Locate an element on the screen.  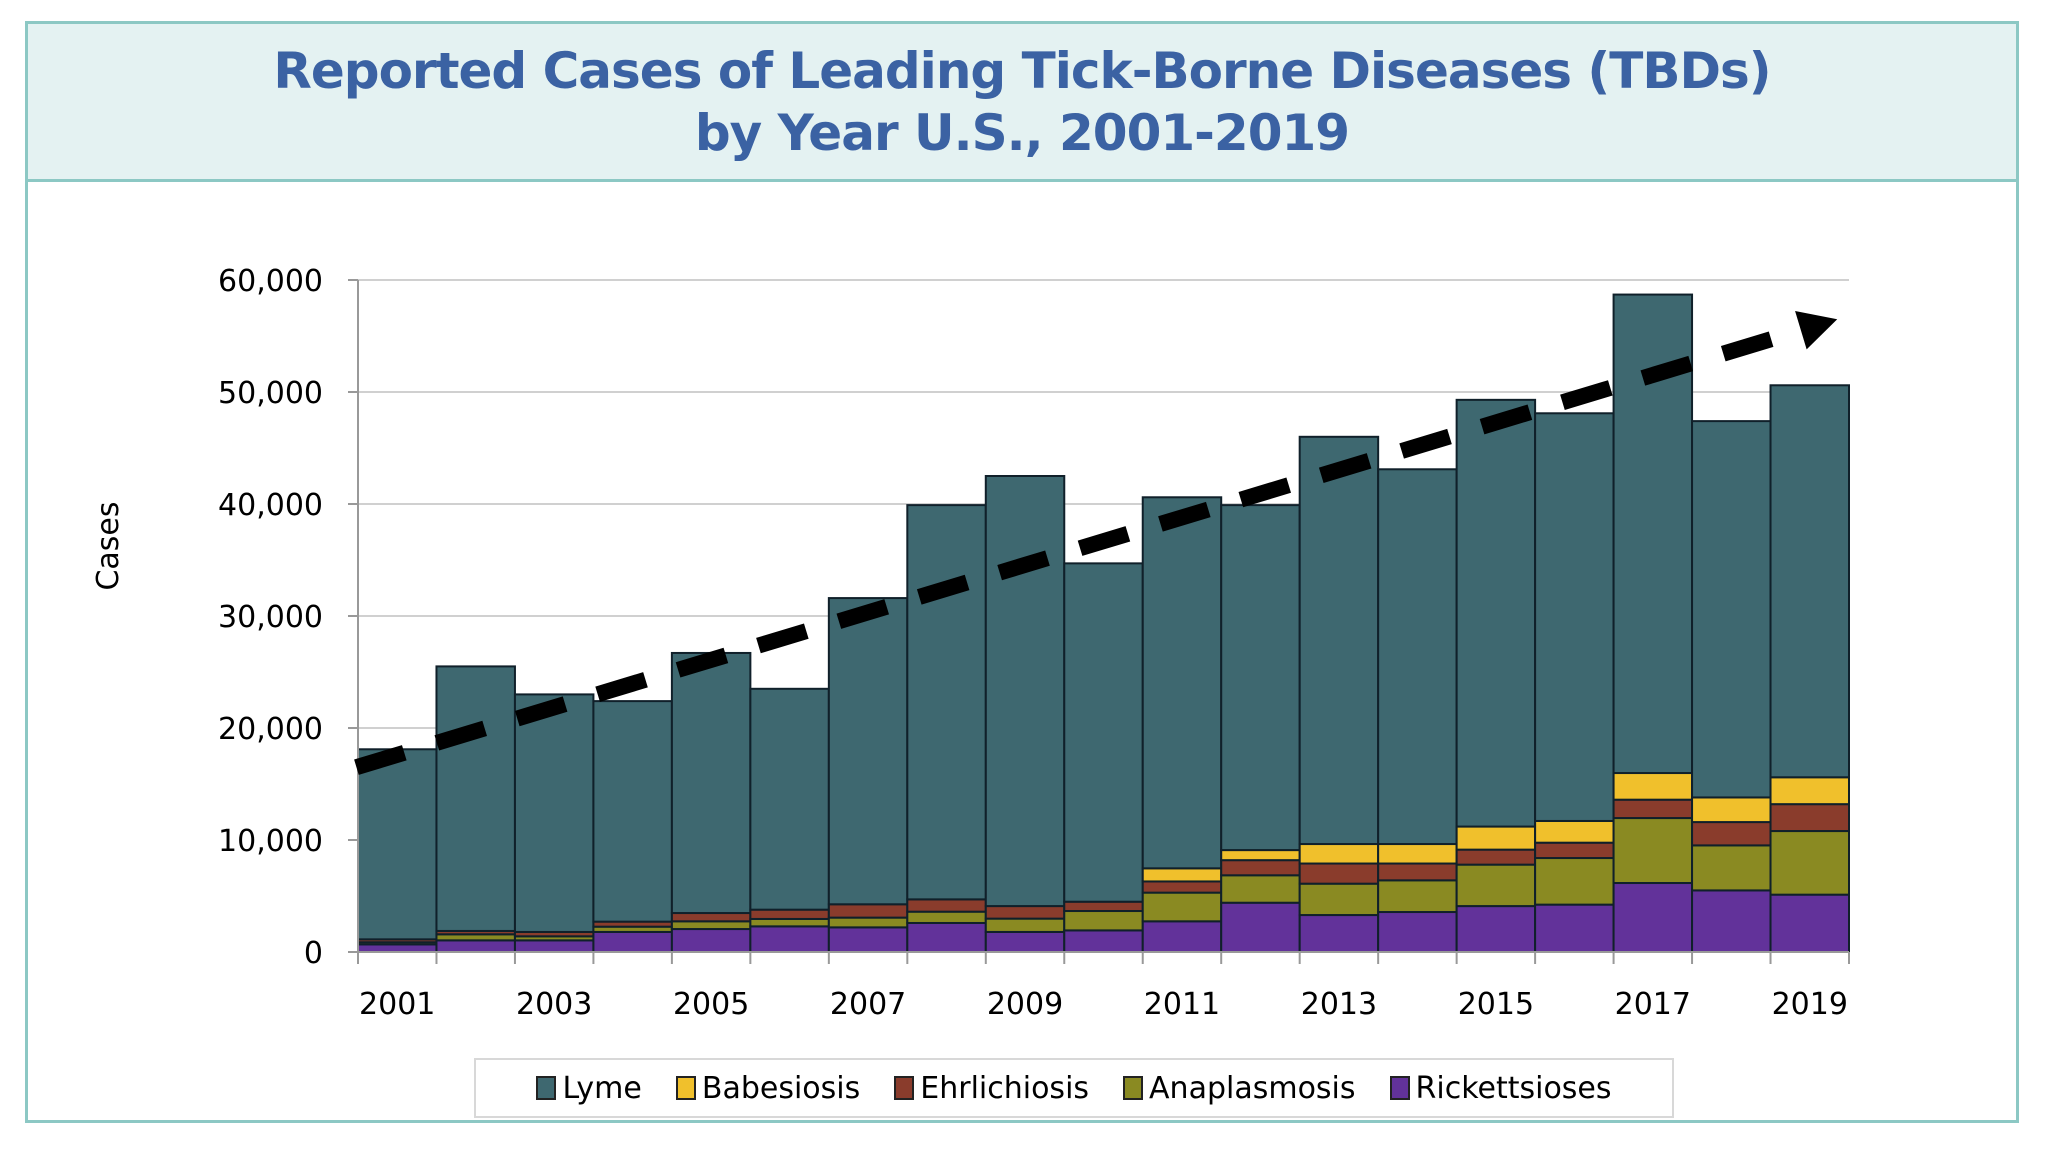
bar-rickettsioses-2018 is located at coordinates (1731, 921).